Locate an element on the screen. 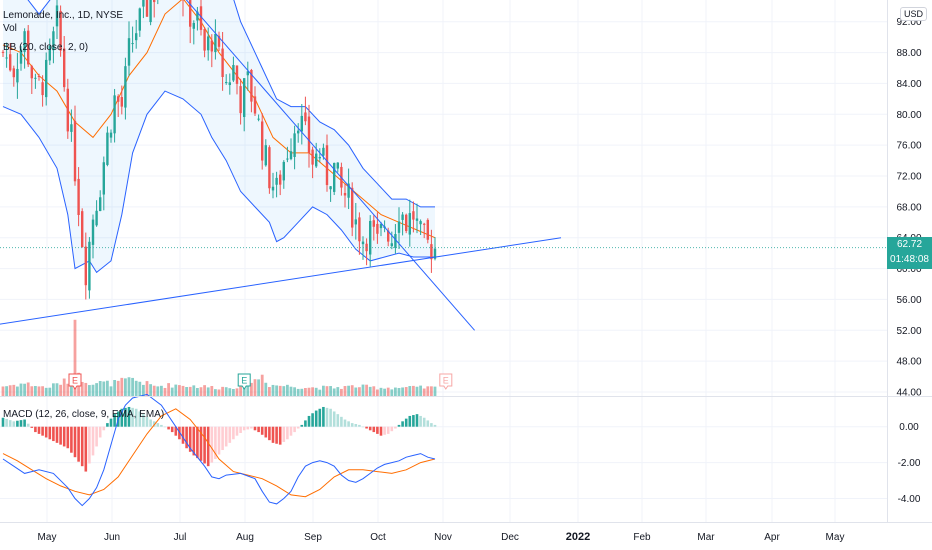 The width and height of the screenshot is (932, 550). earnings-marker: E is located at coordinates (75, 381).